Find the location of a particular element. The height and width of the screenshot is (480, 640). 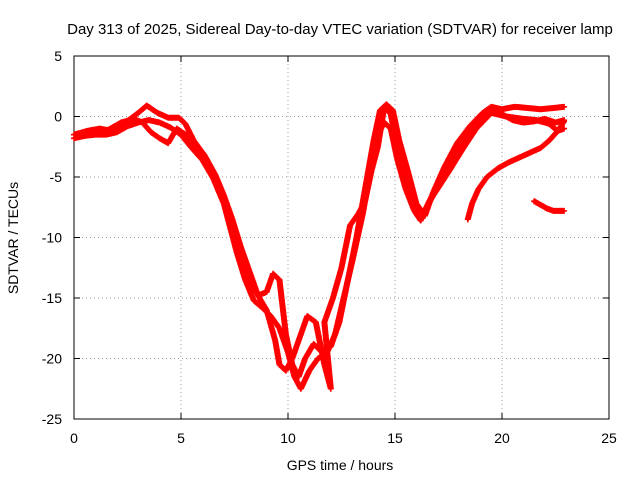

x-tick-label: 25 is located at coordinates (609, 438).